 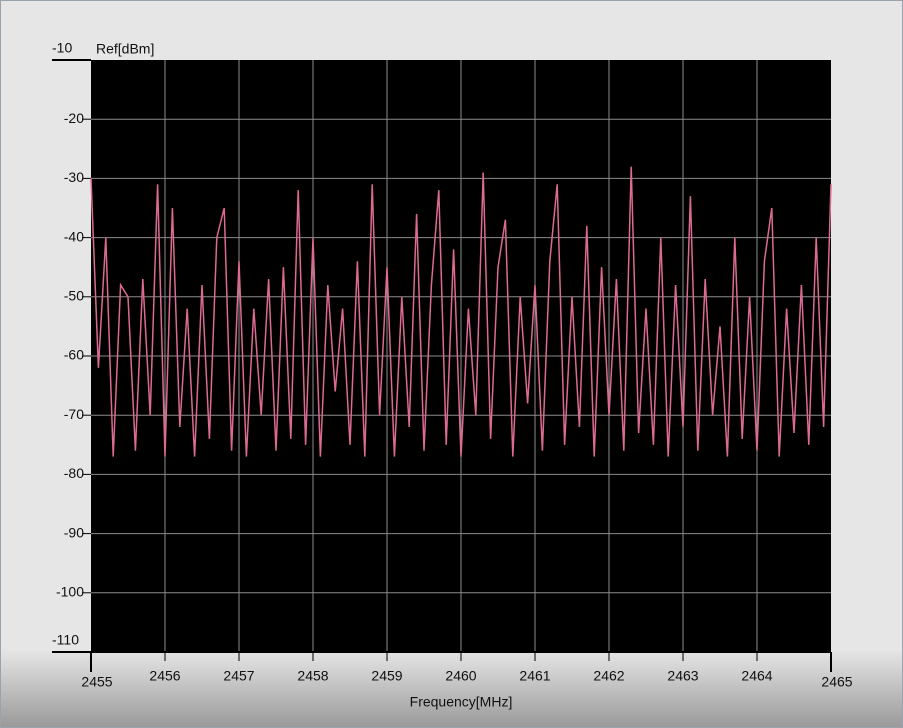 What do you see at coordinates (756, 676) in the screenshot?
I see `x-tick-label: 2464` at bounding box center [756, 676].